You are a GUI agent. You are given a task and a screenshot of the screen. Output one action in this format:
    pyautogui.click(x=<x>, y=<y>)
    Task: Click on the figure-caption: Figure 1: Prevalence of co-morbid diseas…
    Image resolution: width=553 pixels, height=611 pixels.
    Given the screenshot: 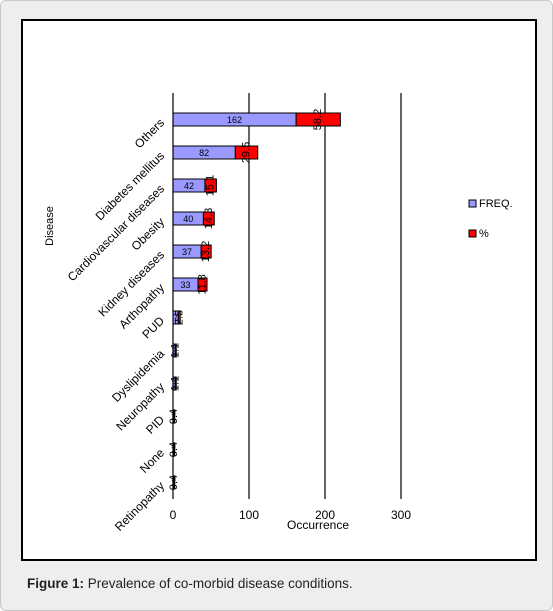 What is the action you would take?
    pyautogui.click(x=282, y=583)
    